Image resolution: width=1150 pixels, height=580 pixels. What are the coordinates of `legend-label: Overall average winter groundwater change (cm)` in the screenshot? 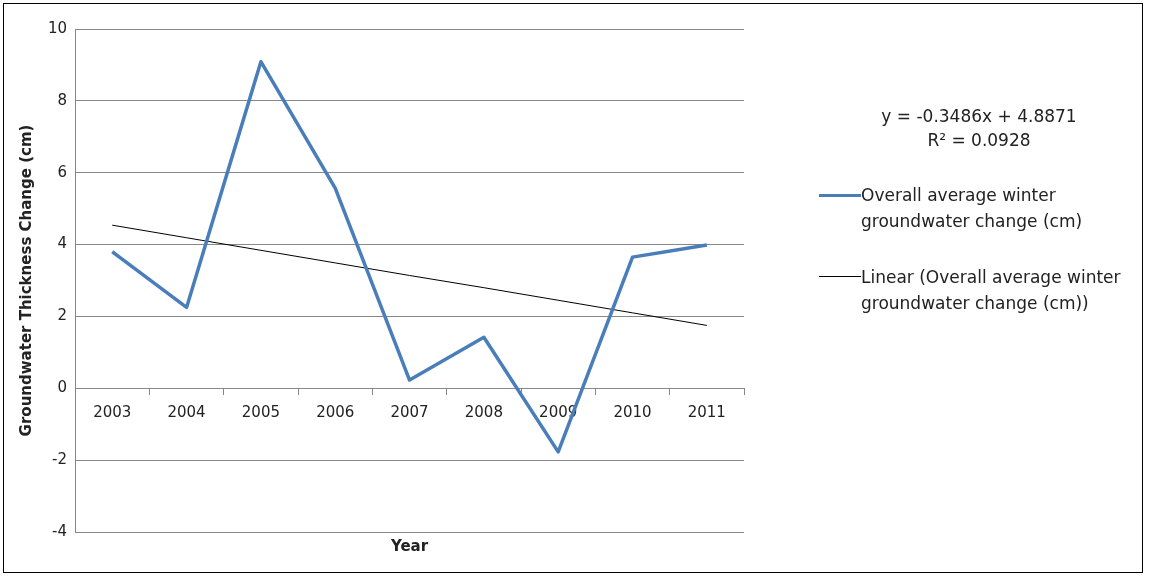 It's located at (972, 208).